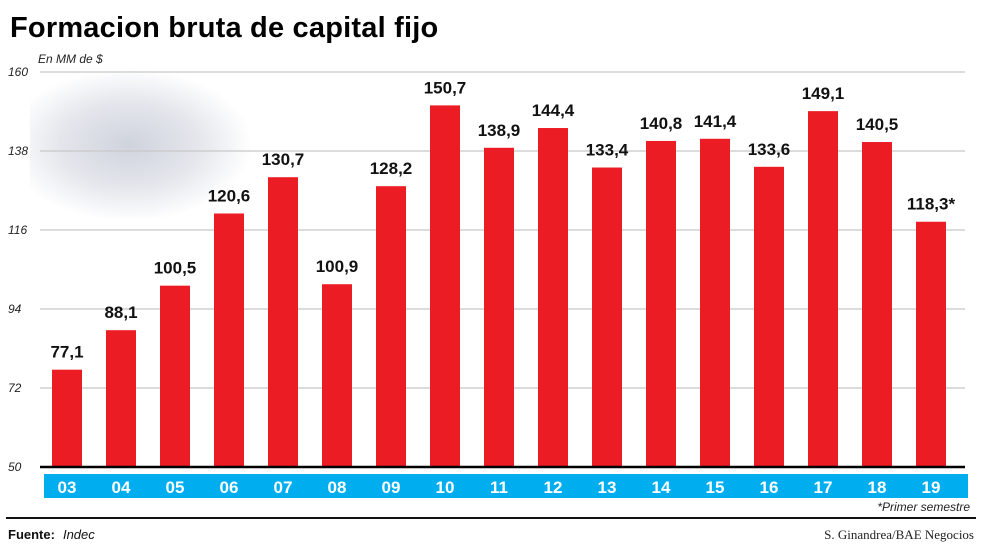 Image resolution: width=992 pixels, height=558 pixels. What do you see at coordinates (18, 151) in the screenshot?
I see `y-tick-label: 138` at bounding box center [18, 151].